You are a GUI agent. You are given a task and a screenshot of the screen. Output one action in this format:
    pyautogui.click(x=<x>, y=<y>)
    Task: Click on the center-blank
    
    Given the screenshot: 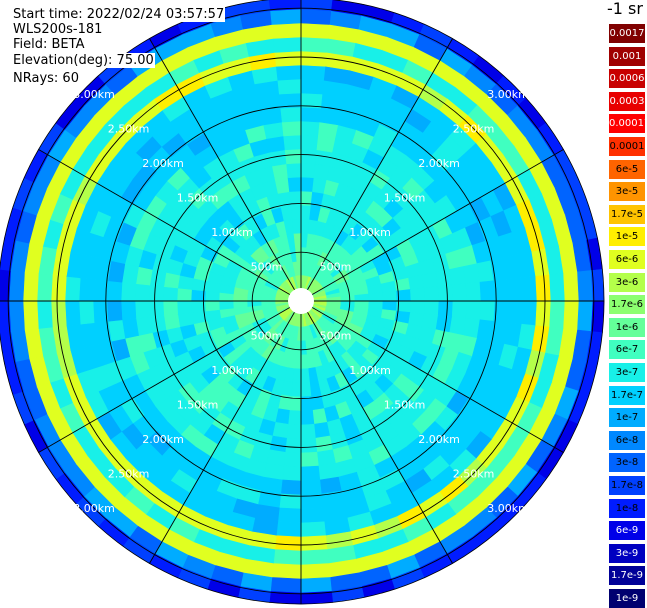 What is the action you would take?
    pyautogui.click(x=301, y=301)
    